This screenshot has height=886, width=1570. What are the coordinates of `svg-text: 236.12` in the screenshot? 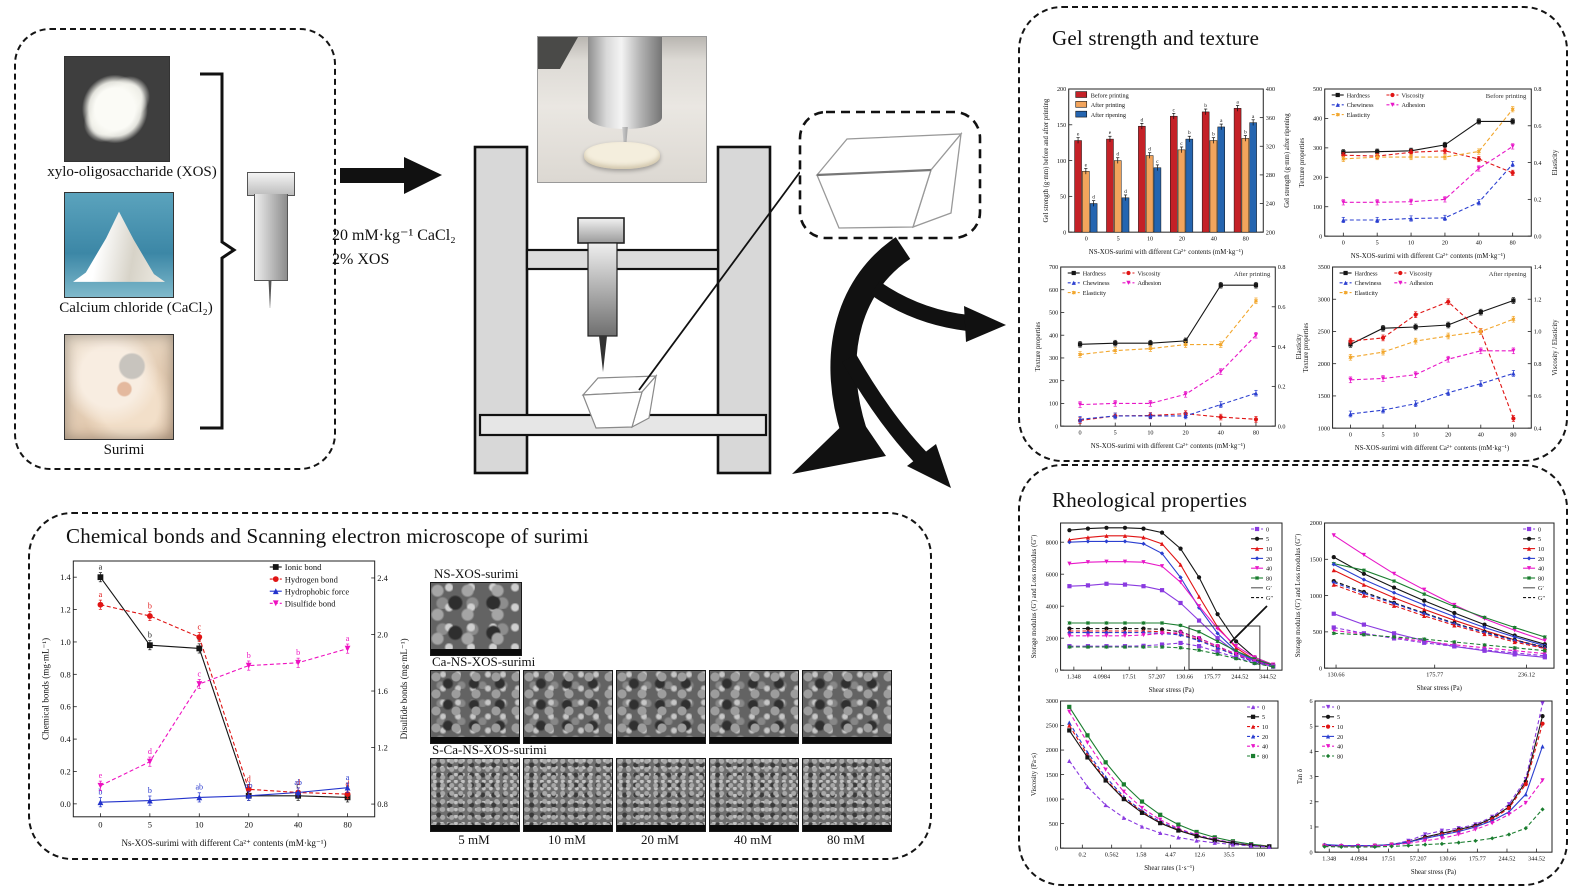 It's located at (1526, 674).